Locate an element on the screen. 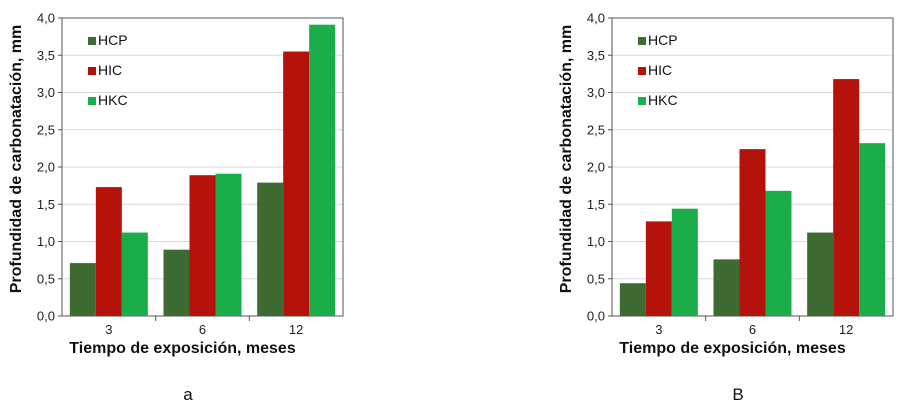 This screenshot has height=408, width=900. panel-label: B is located at coordinates (737, 394).